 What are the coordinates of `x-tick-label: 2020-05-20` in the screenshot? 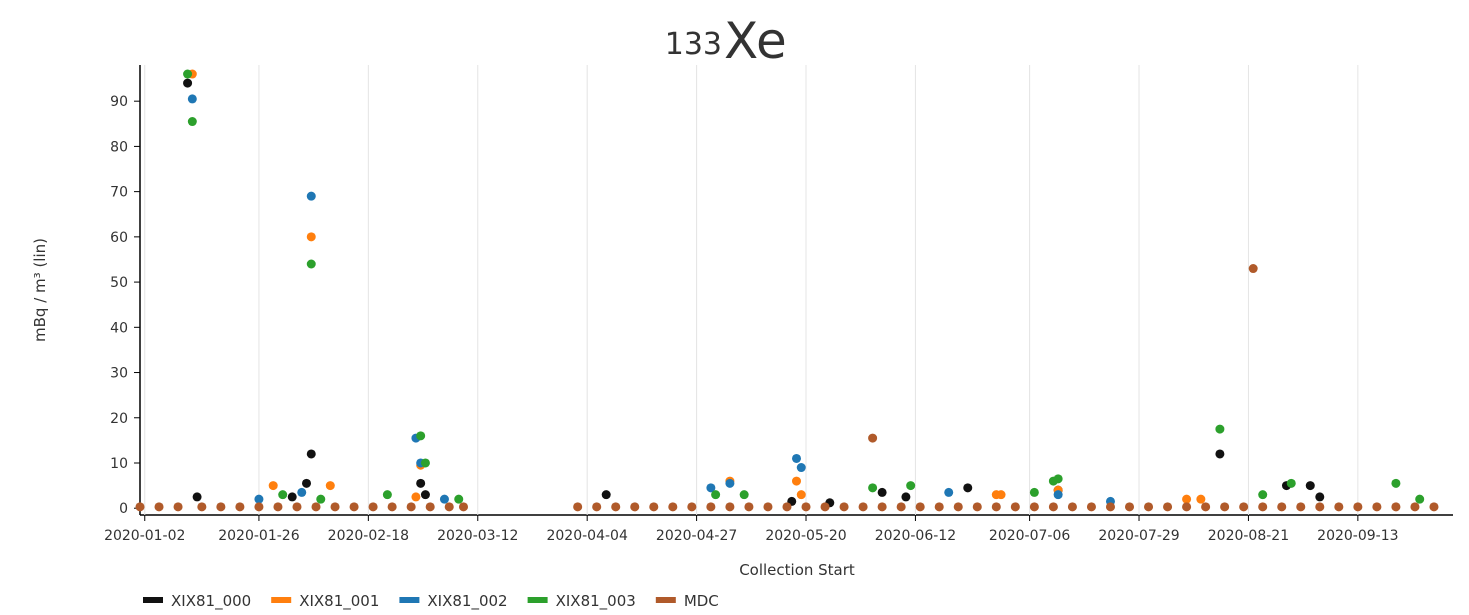 It's located at (805, 536).